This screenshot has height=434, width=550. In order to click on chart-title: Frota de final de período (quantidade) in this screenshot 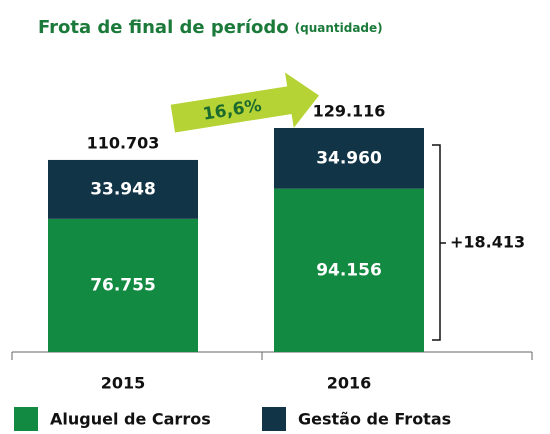, I will do `click(210, 27)`.